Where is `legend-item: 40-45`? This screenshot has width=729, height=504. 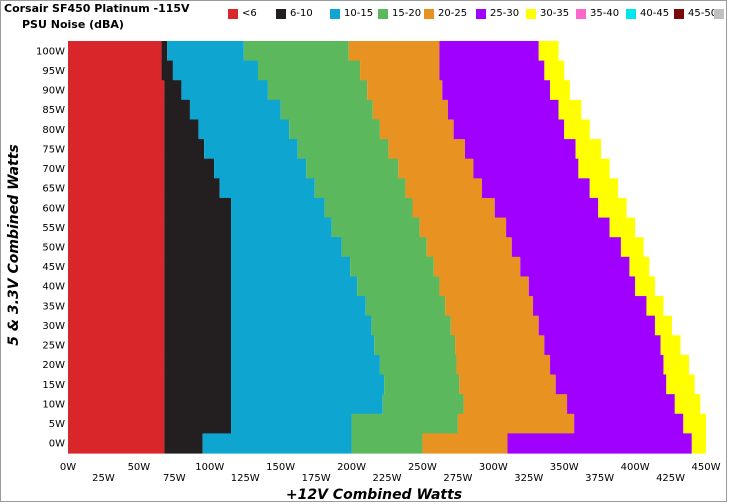
legend-item: 40-45 is located at coordinates (647, 13).